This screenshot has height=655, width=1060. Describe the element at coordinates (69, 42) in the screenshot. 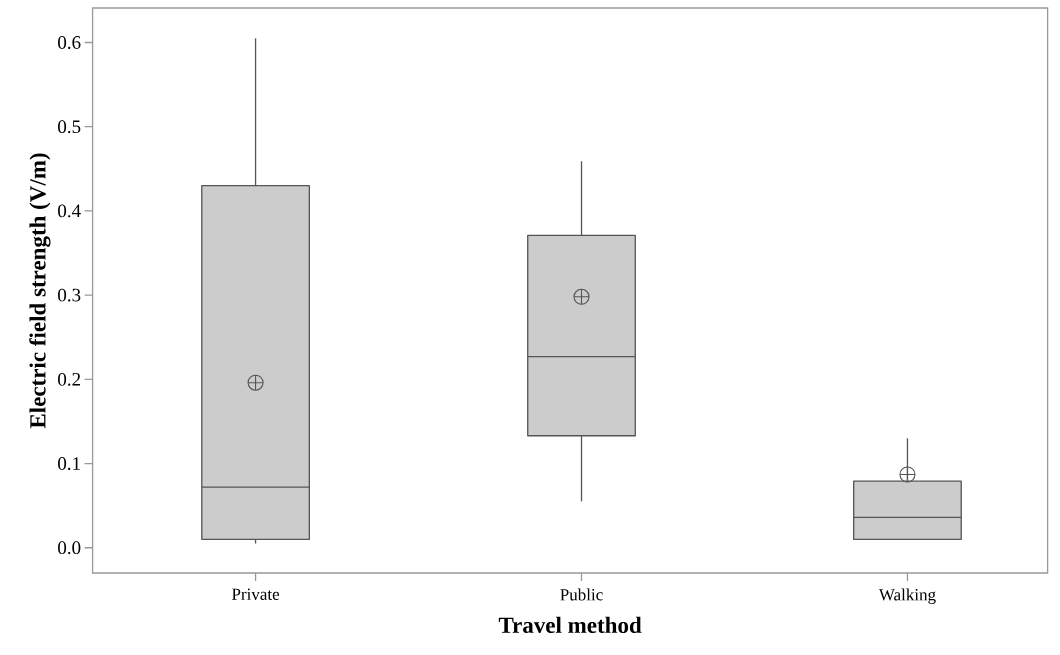

I see `y-tick-label: 0.6` at that location.